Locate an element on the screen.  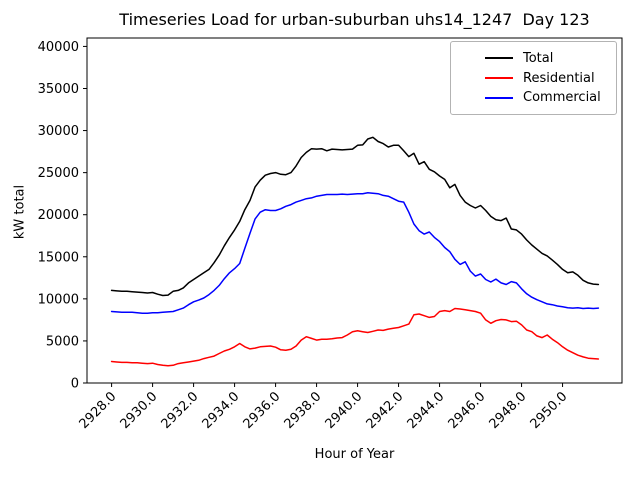
x-tick-label: 2928.0 is located at coordinates (98, 410).